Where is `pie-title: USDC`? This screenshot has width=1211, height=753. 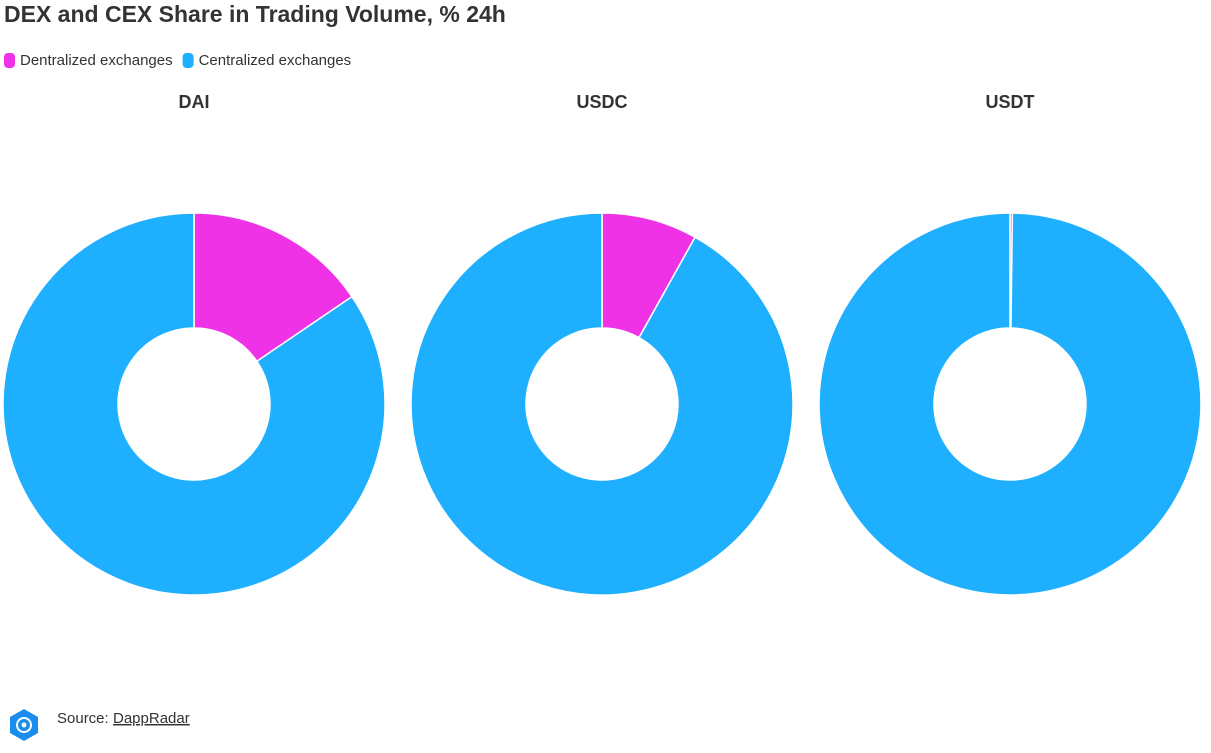 pie-title: USDC is located at coordinates (601, 102).